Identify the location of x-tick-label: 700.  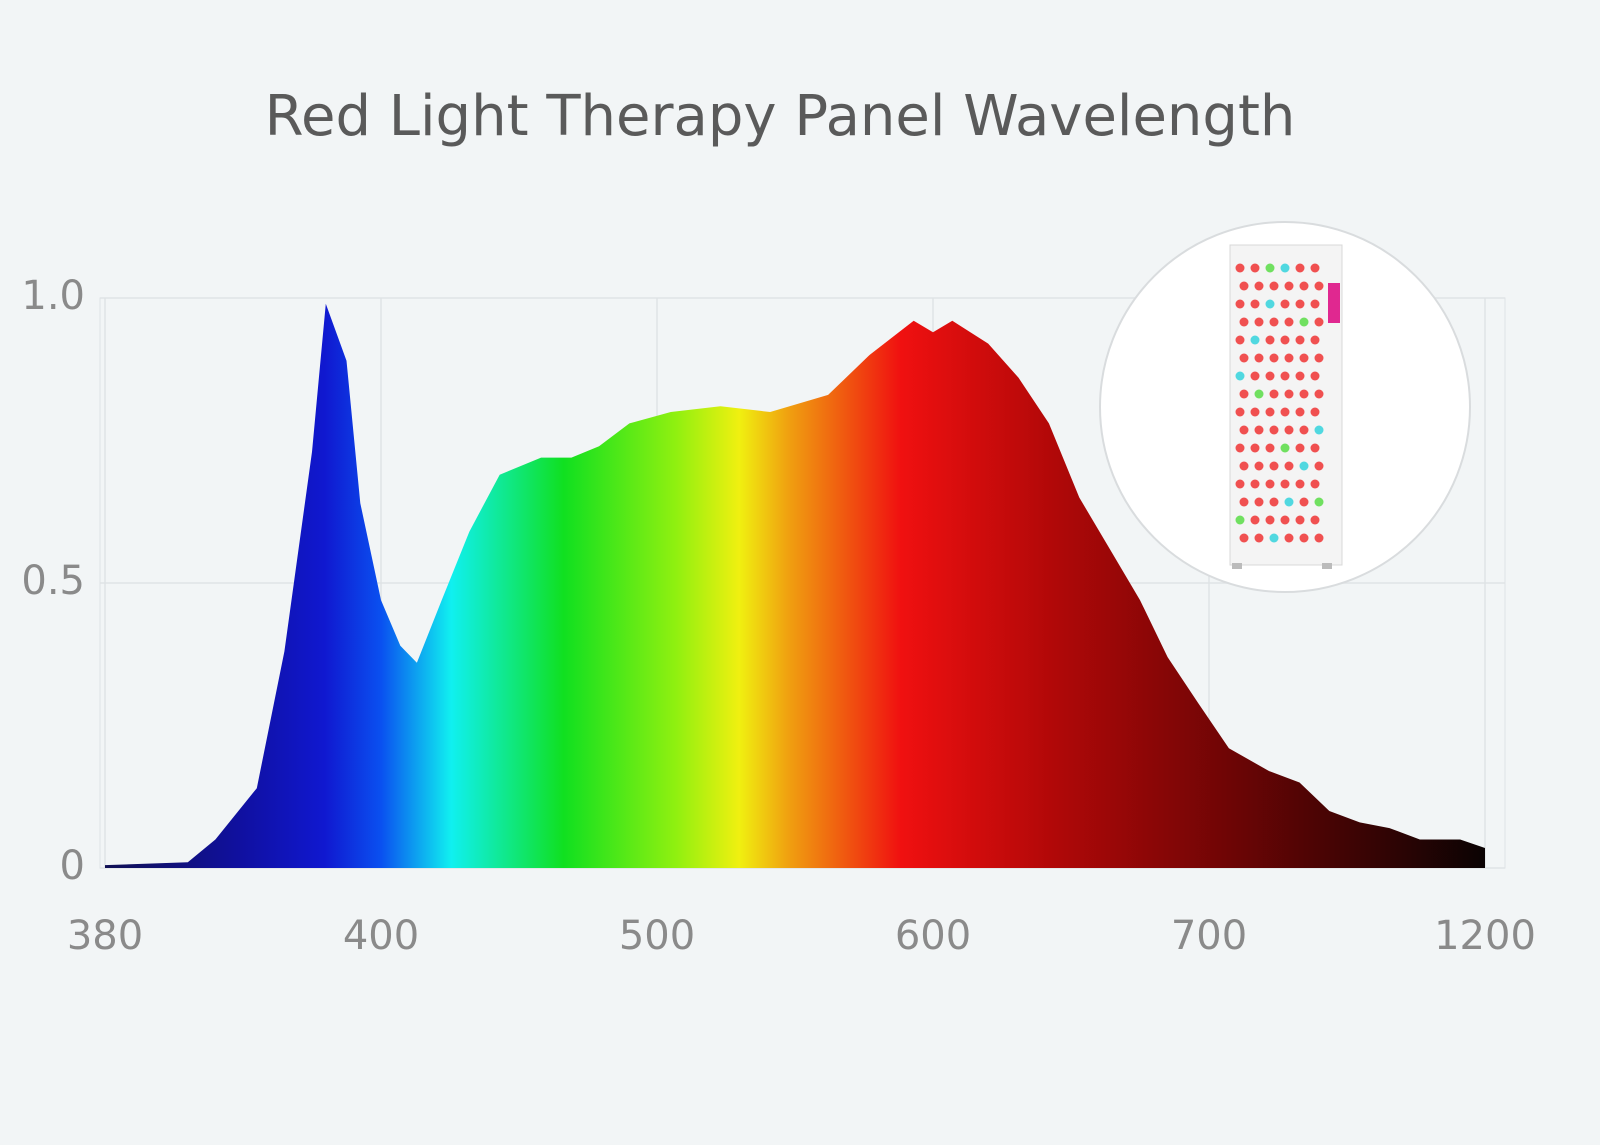
(1209, 936).